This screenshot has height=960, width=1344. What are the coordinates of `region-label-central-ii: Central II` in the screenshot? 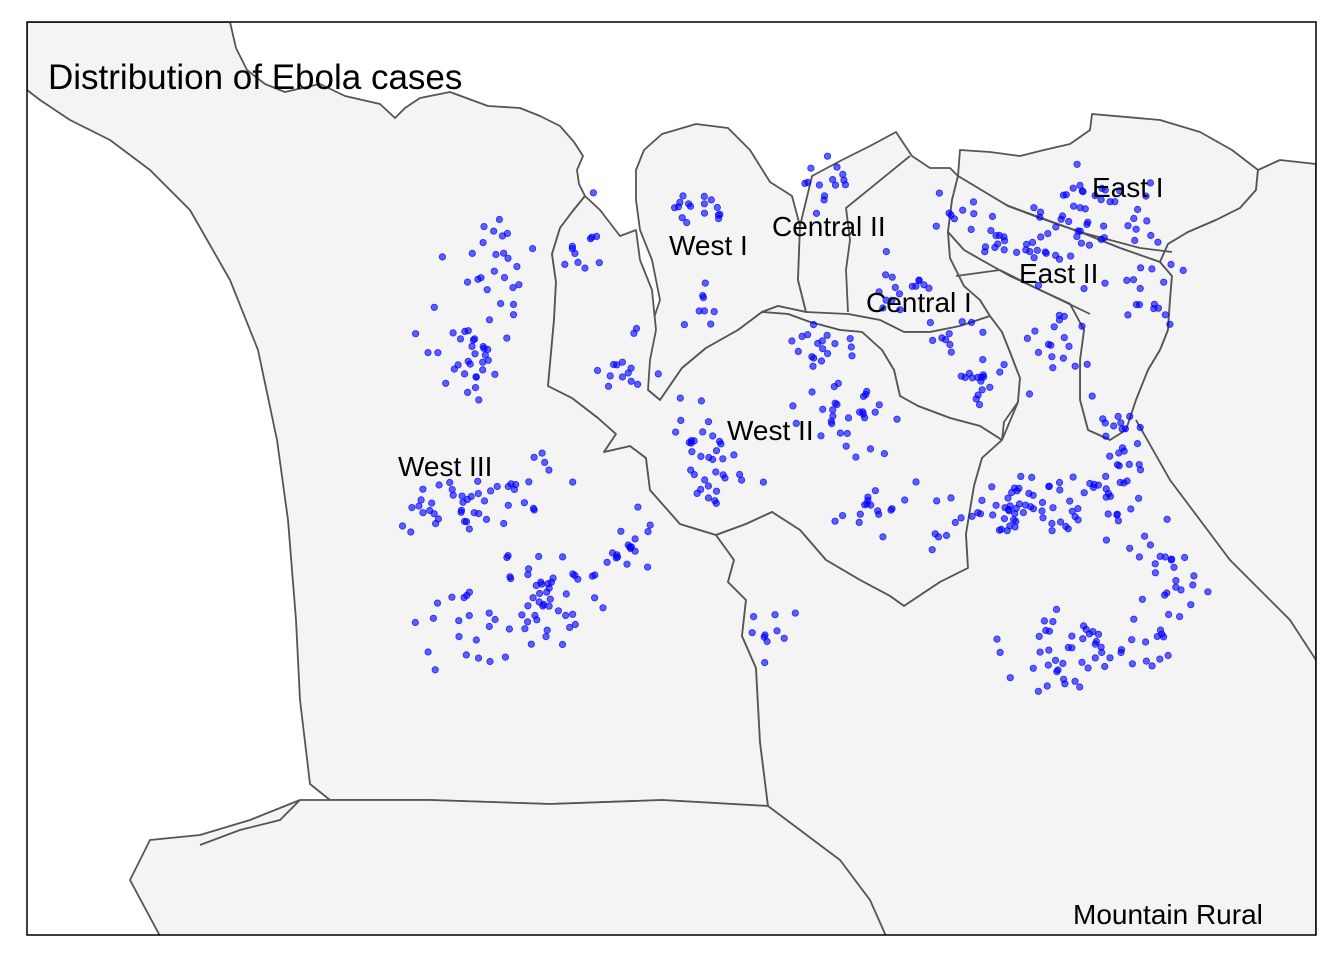 It's located at (829, 226).